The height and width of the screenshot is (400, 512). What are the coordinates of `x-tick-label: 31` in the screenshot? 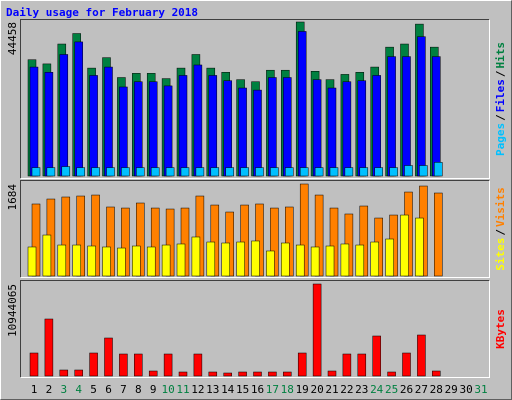 It's located at (480, 389).